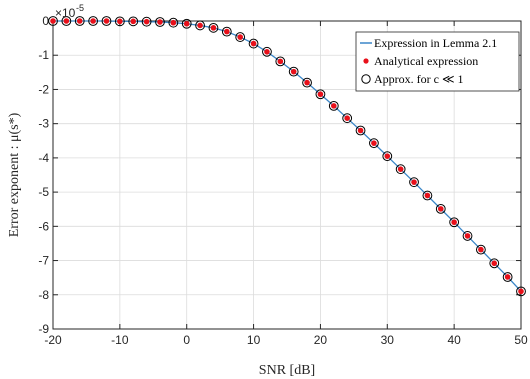 The height and width of the screenshot is (379, 530). What do you see at coordinates (120, 340) in the screenshot?
I see `x-tick-label: -10` at bounding box center [120, 340].